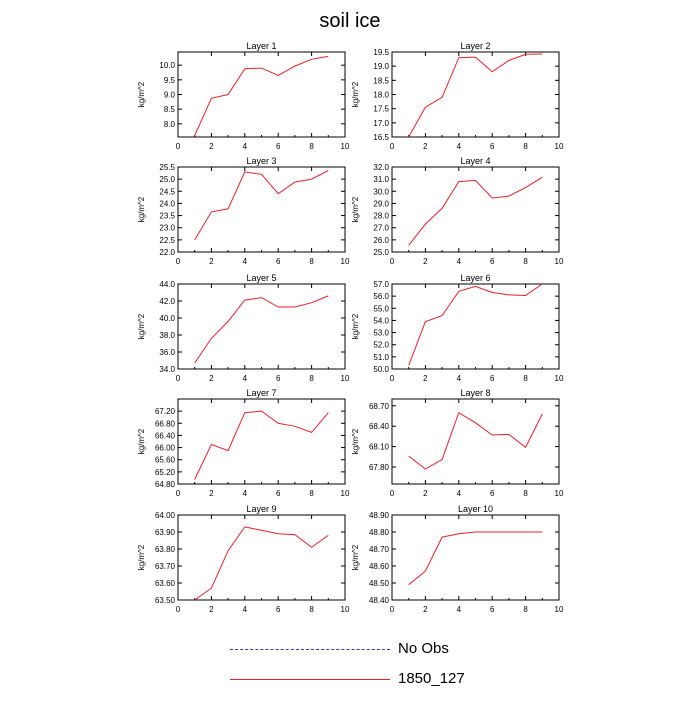 The height and width of the screenshot is (720, 700). Describe the element at coordinates (245, 493) in the screenshot. I see `panel-7-xtick-label: 4` at that location.